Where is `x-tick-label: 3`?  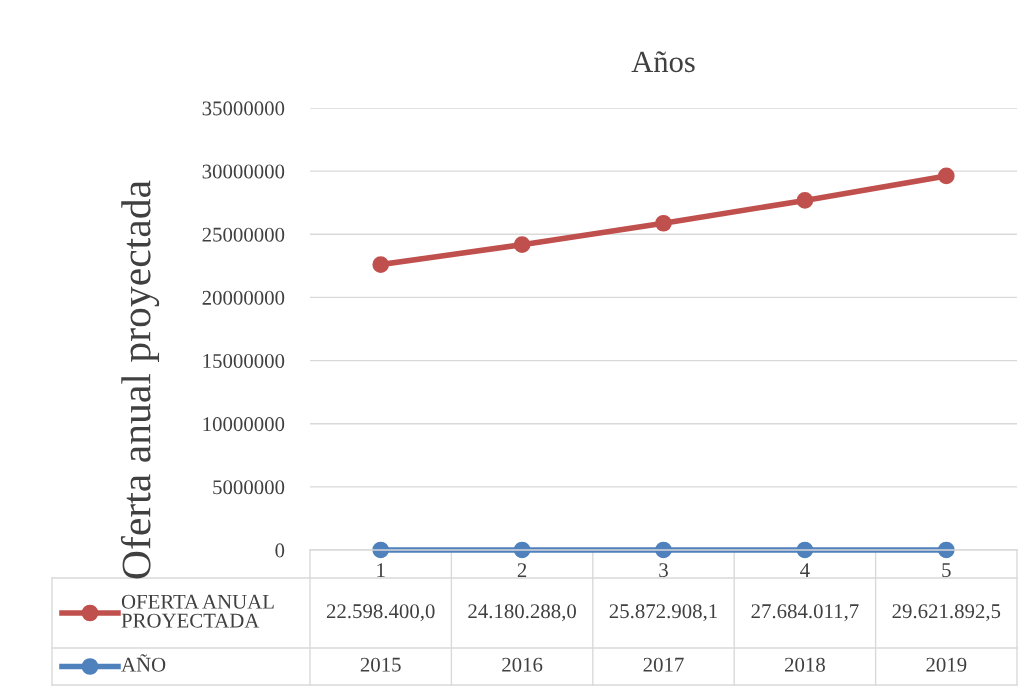
x-tick-label: 3 is located at coordinates (663, 570).